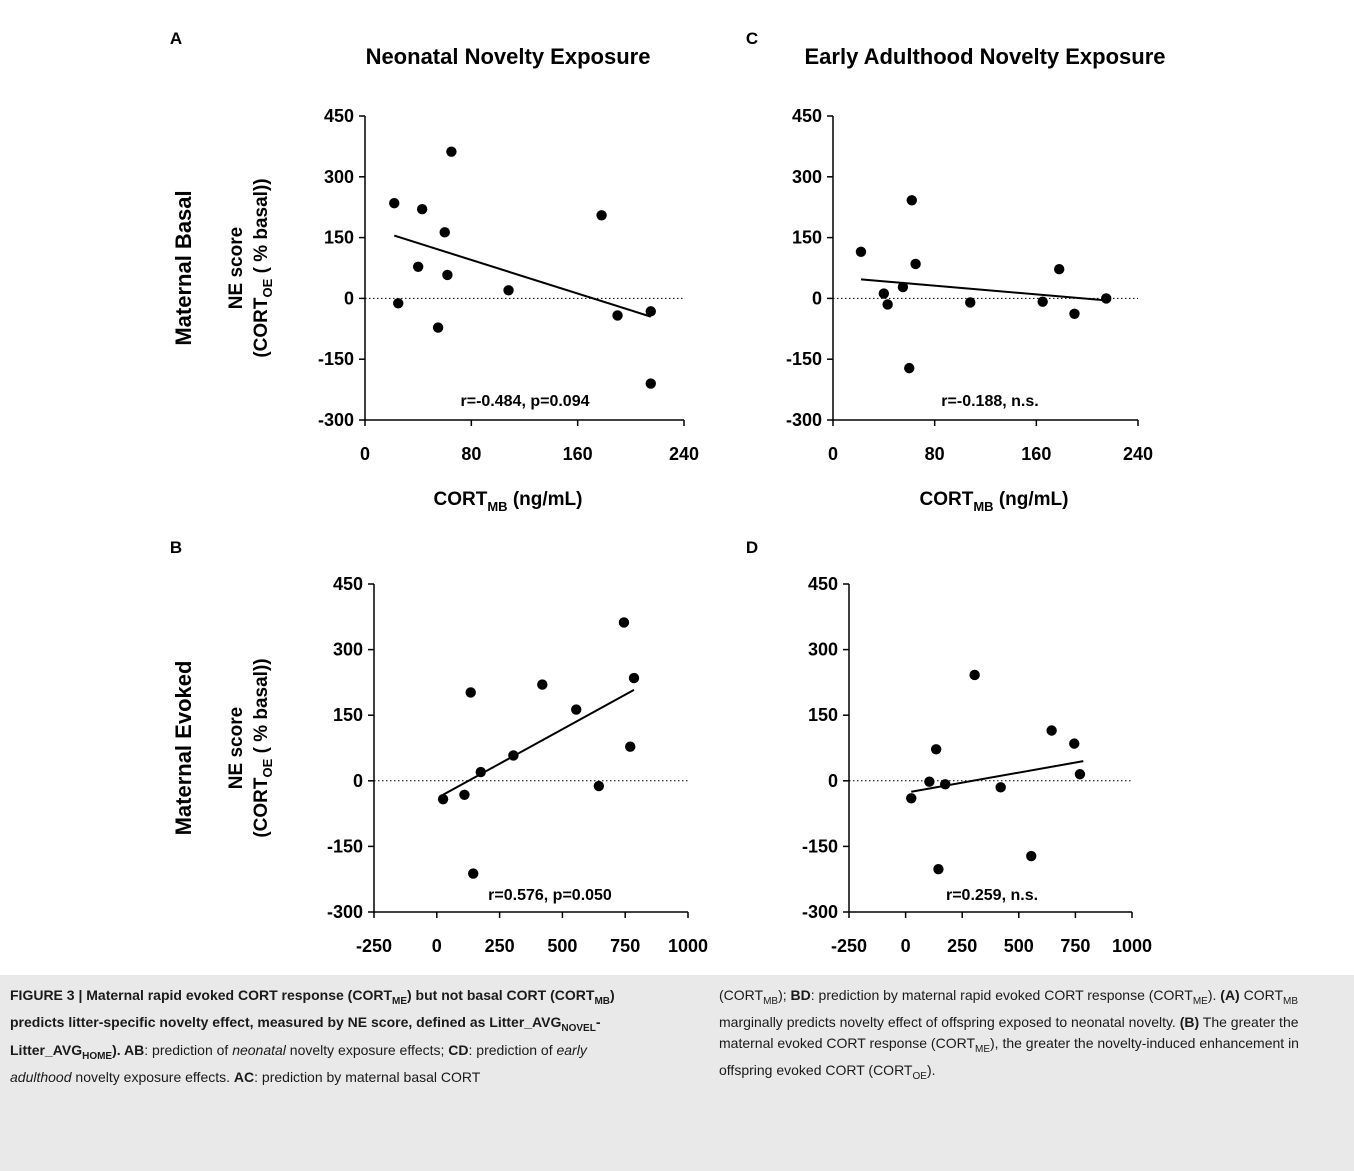 The width and height of the screenshot is (1354, 1171). I want to click on row-label: Maternal Basal, so click(183, 267).